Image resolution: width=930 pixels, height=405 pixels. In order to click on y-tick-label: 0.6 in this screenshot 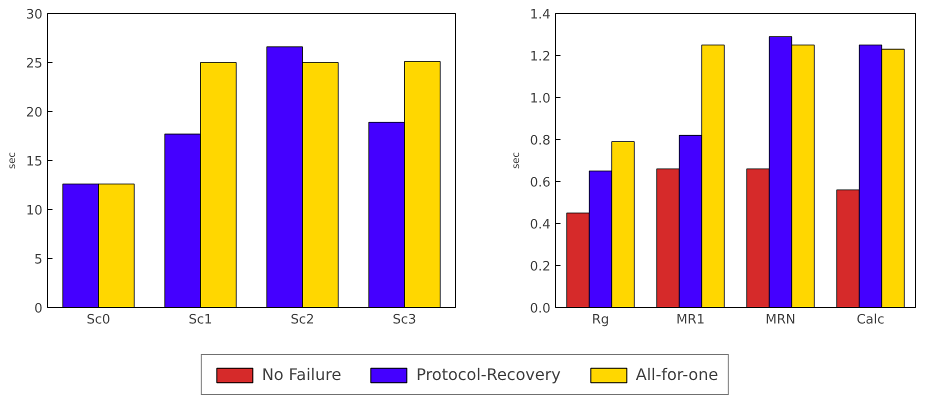, I will do `click(540, 183)`.